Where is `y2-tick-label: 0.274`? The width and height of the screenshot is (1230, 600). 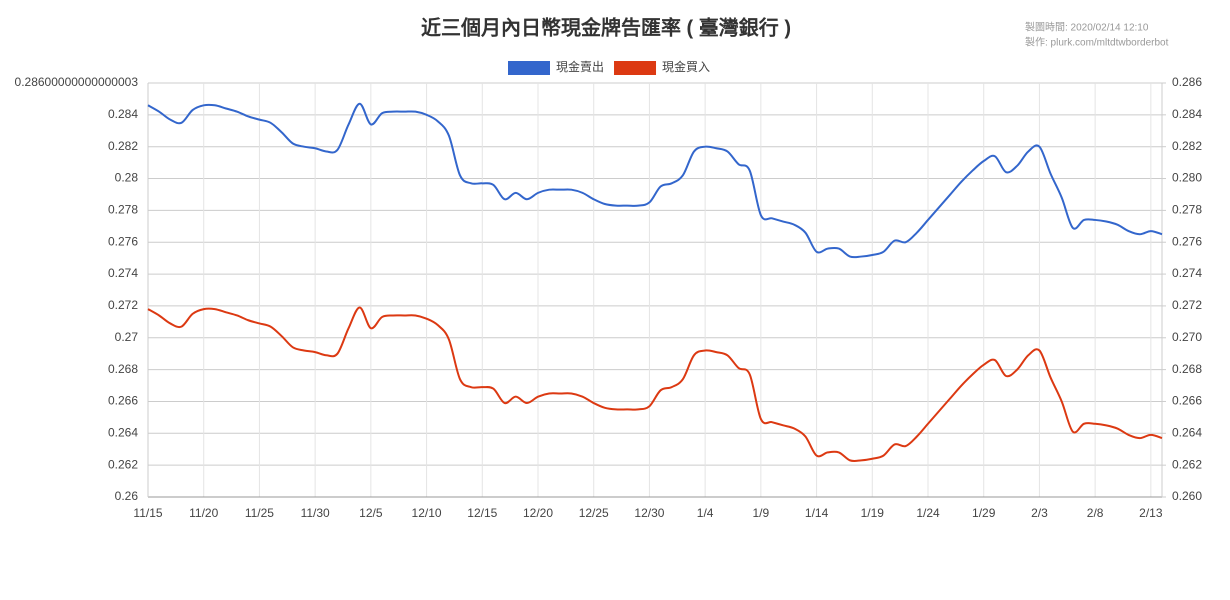
y2-tick-label: 0.274 is located at coordinates (1187, 273).